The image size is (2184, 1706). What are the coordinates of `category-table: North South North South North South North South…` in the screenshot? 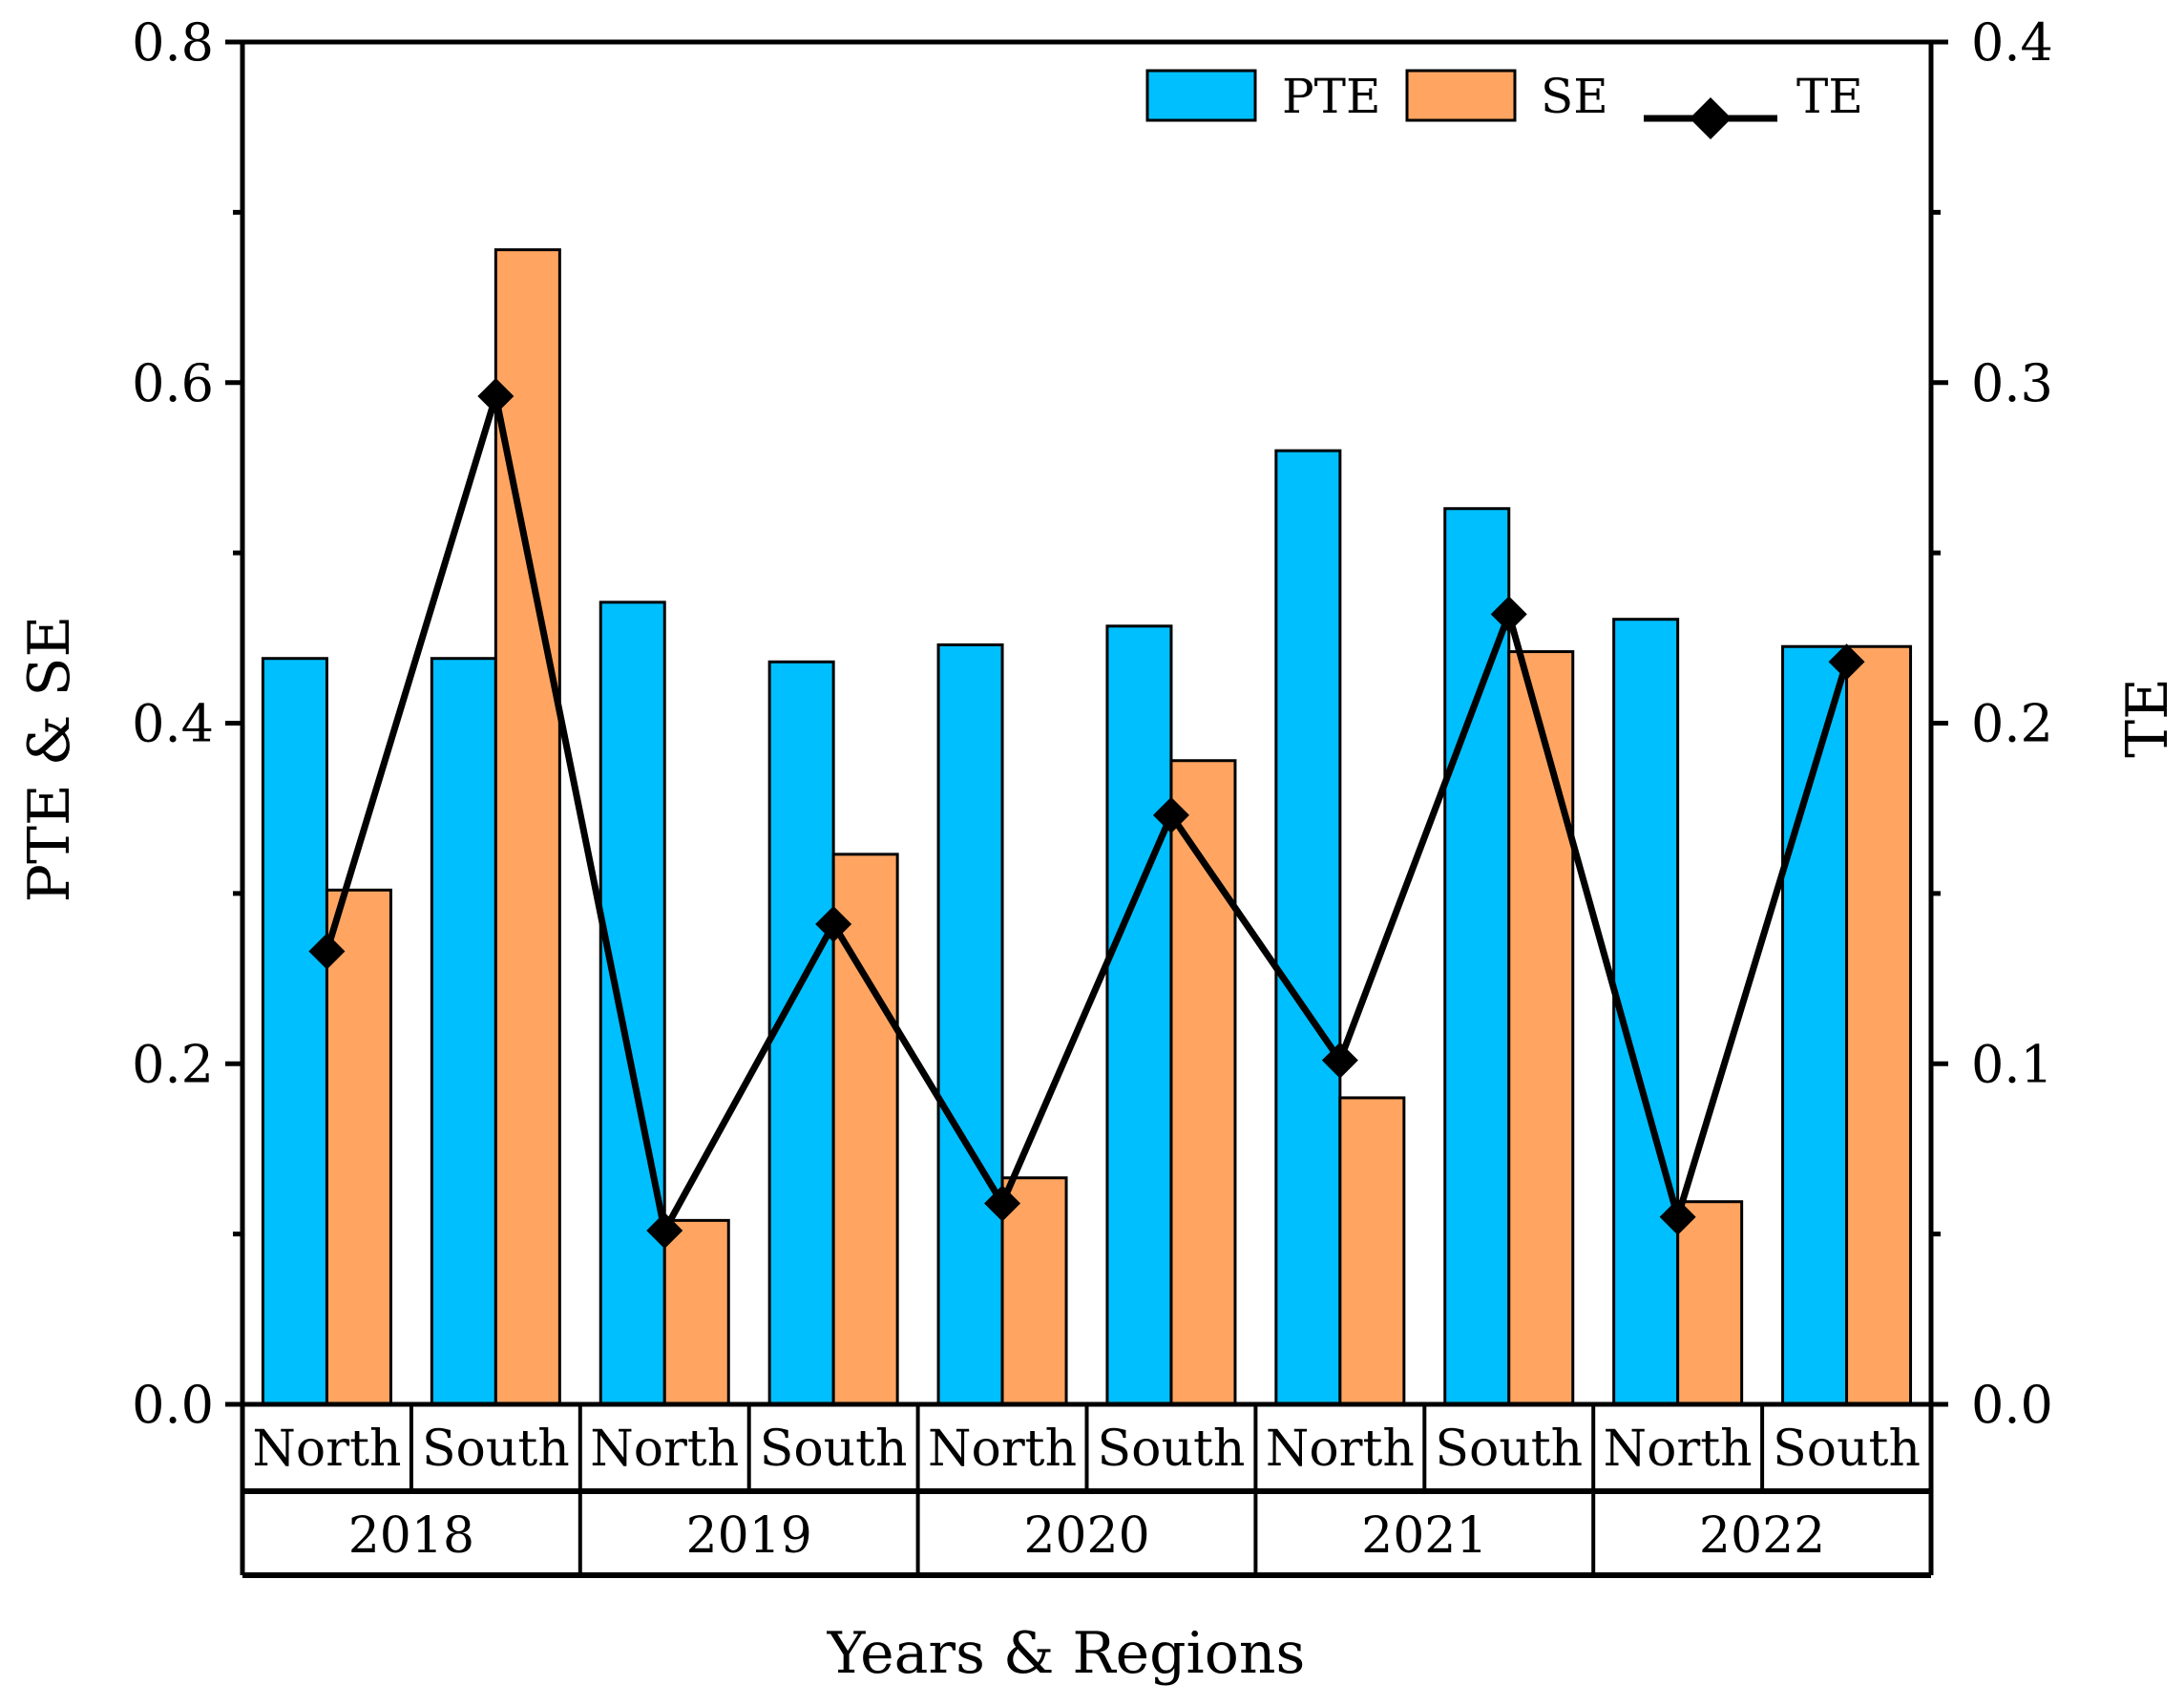 It's located at (1086, 1489).